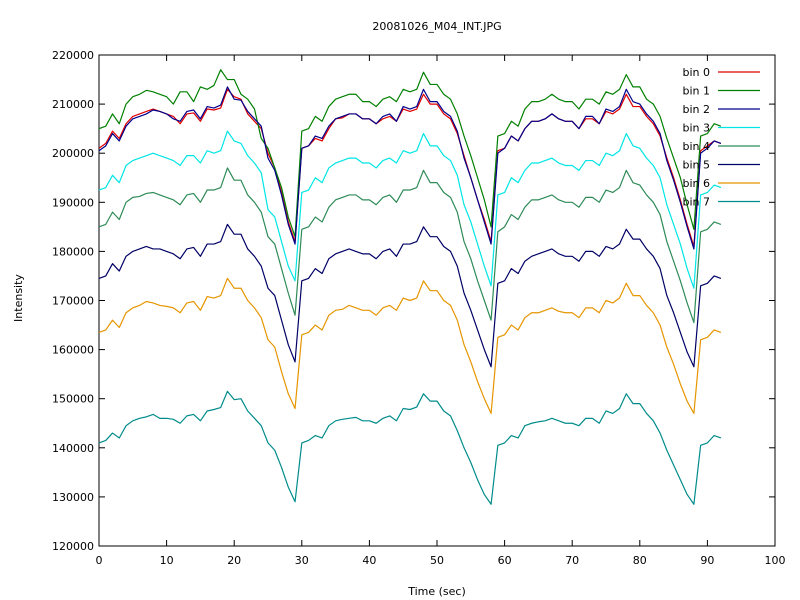 This screenshot has height=600, width=800. What do you see at coordinates (707, 560) in the screenshot?
I see `x-tick-label: 90` at bounding box center [707, 560].